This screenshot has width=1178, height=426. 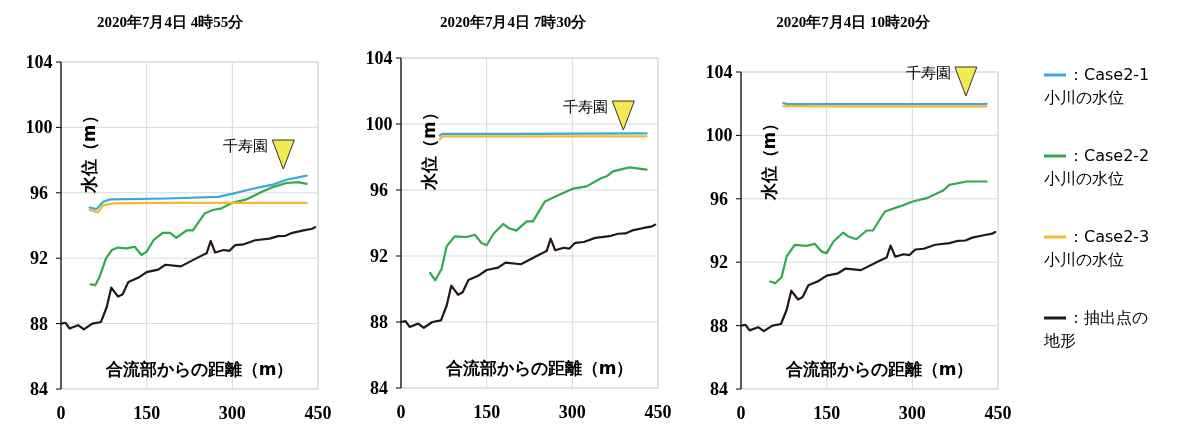 I want to click on legend-item: ：Case2-2 小川の水位, so click(x=1097, y=167).